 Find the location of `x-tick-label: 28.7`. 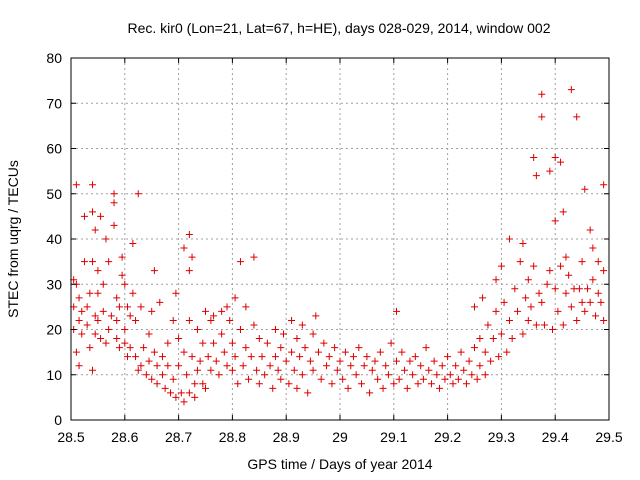

x-tick-label: 28.7 is located at coordinates (178, 437).